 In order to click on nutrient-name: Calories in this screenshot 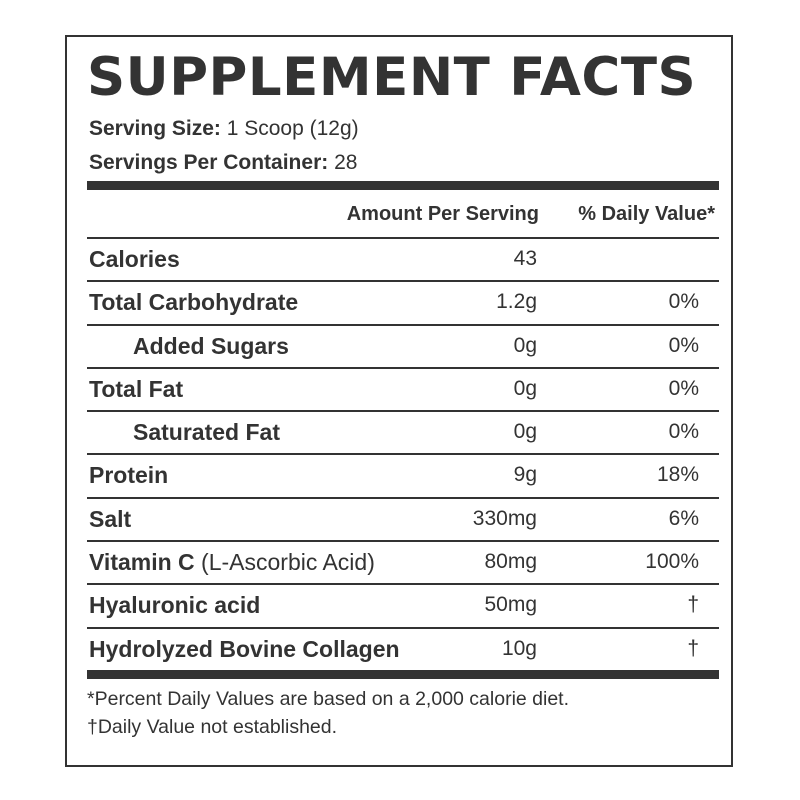, I will do `click(134, 259)`.